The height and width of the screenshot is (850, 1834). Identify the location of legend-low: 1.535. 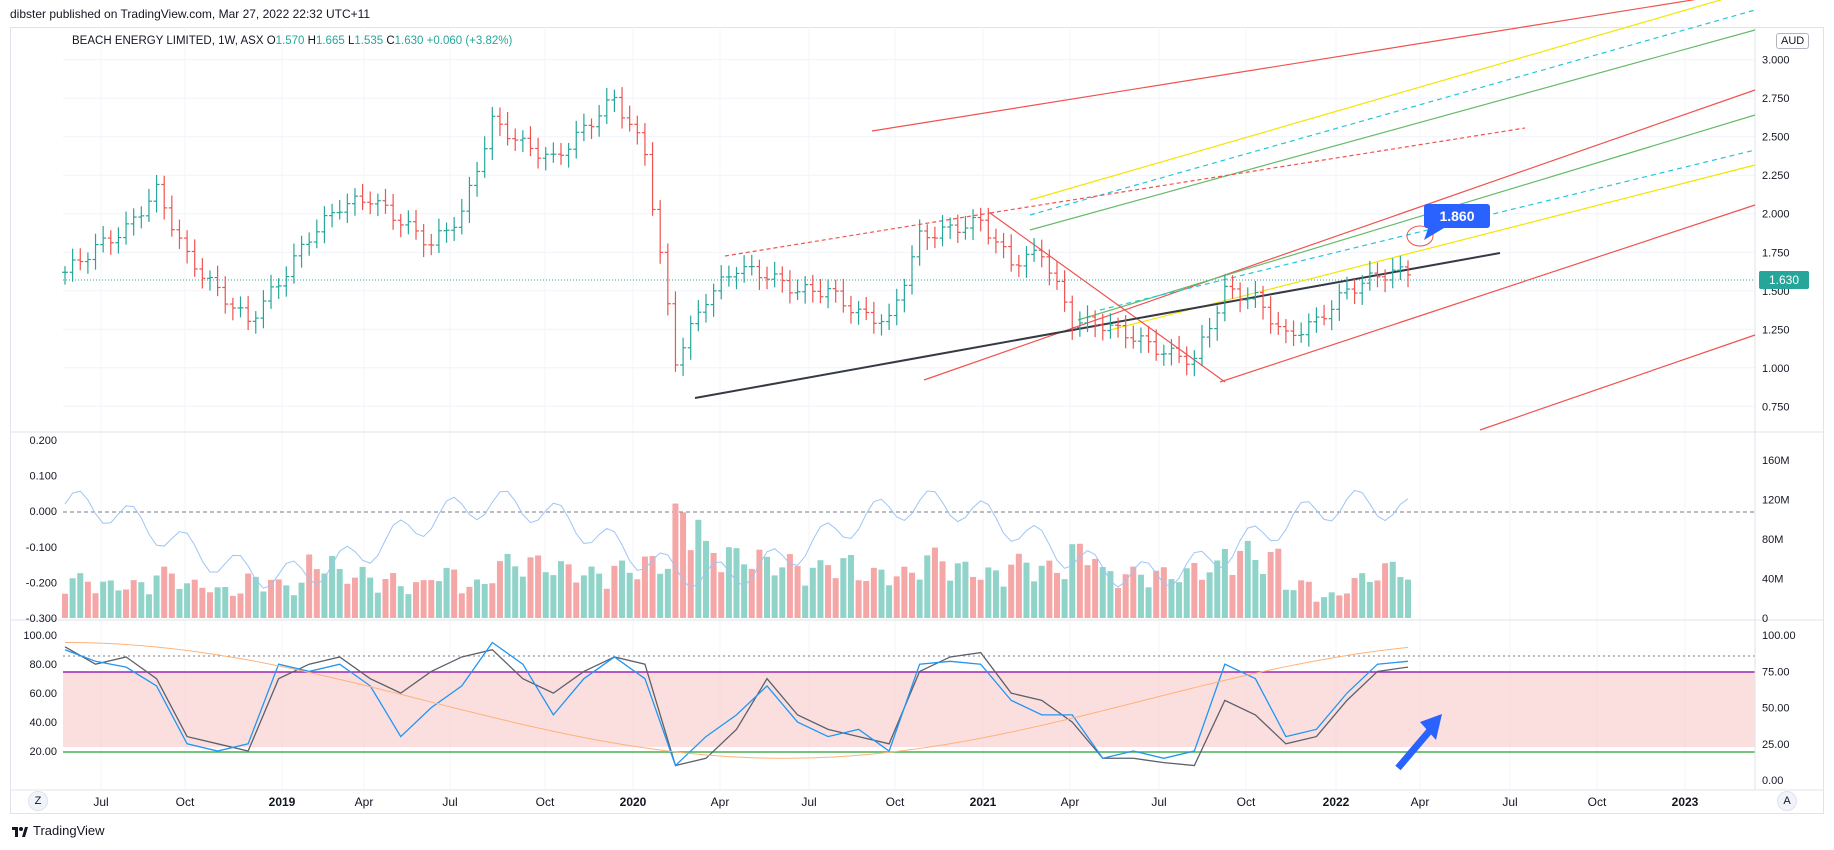
(369, 41).